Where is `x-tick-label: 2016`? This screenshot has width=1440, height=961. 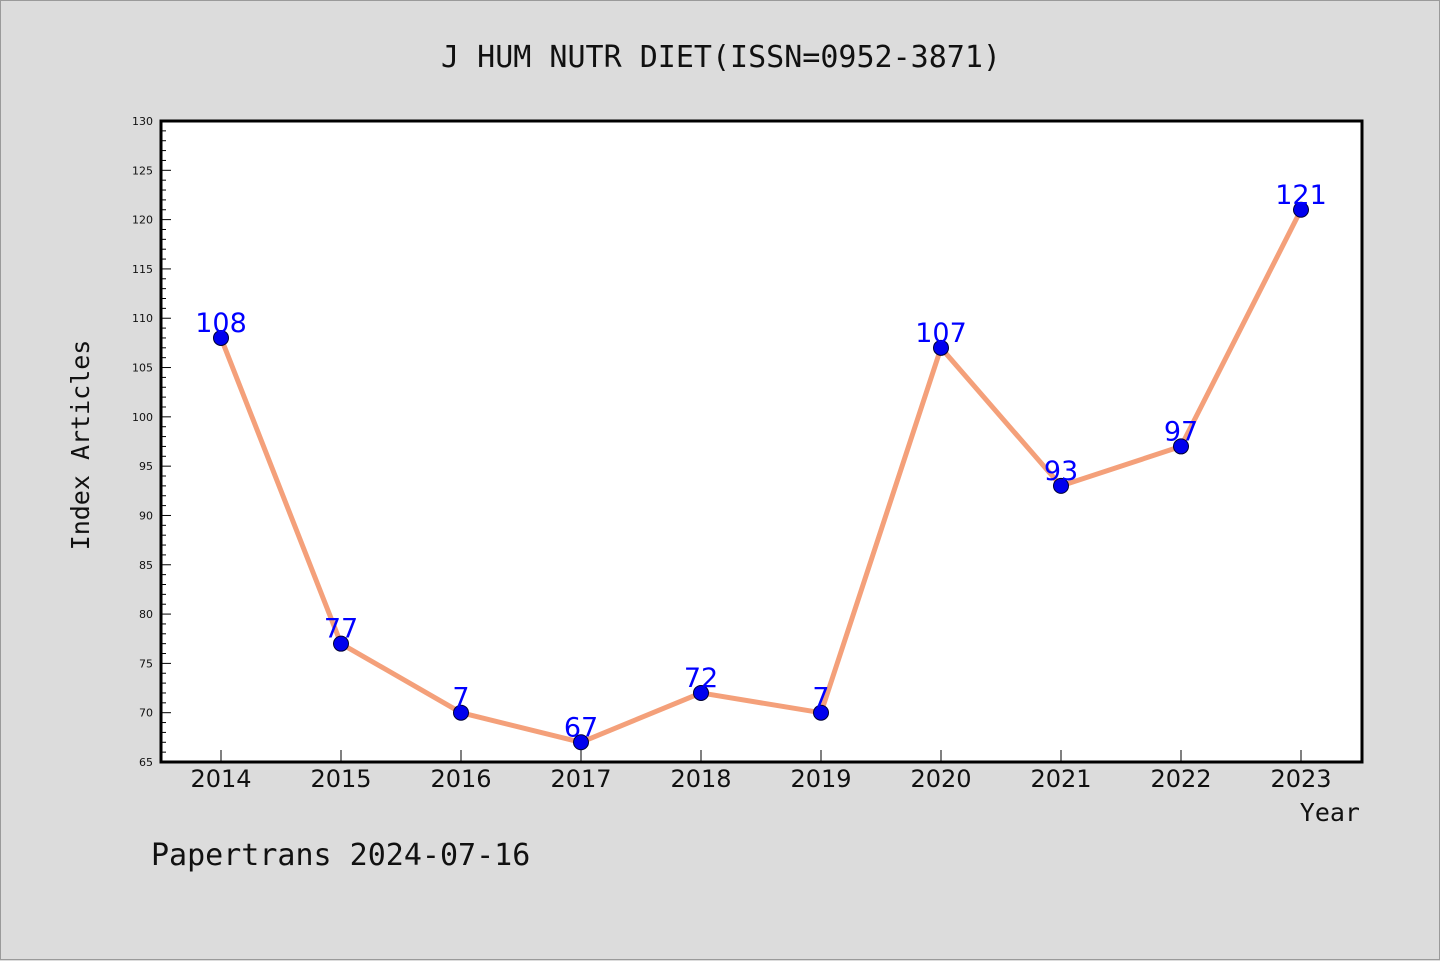
x-tick-label: 2016 is located at coordinates (460, 779).